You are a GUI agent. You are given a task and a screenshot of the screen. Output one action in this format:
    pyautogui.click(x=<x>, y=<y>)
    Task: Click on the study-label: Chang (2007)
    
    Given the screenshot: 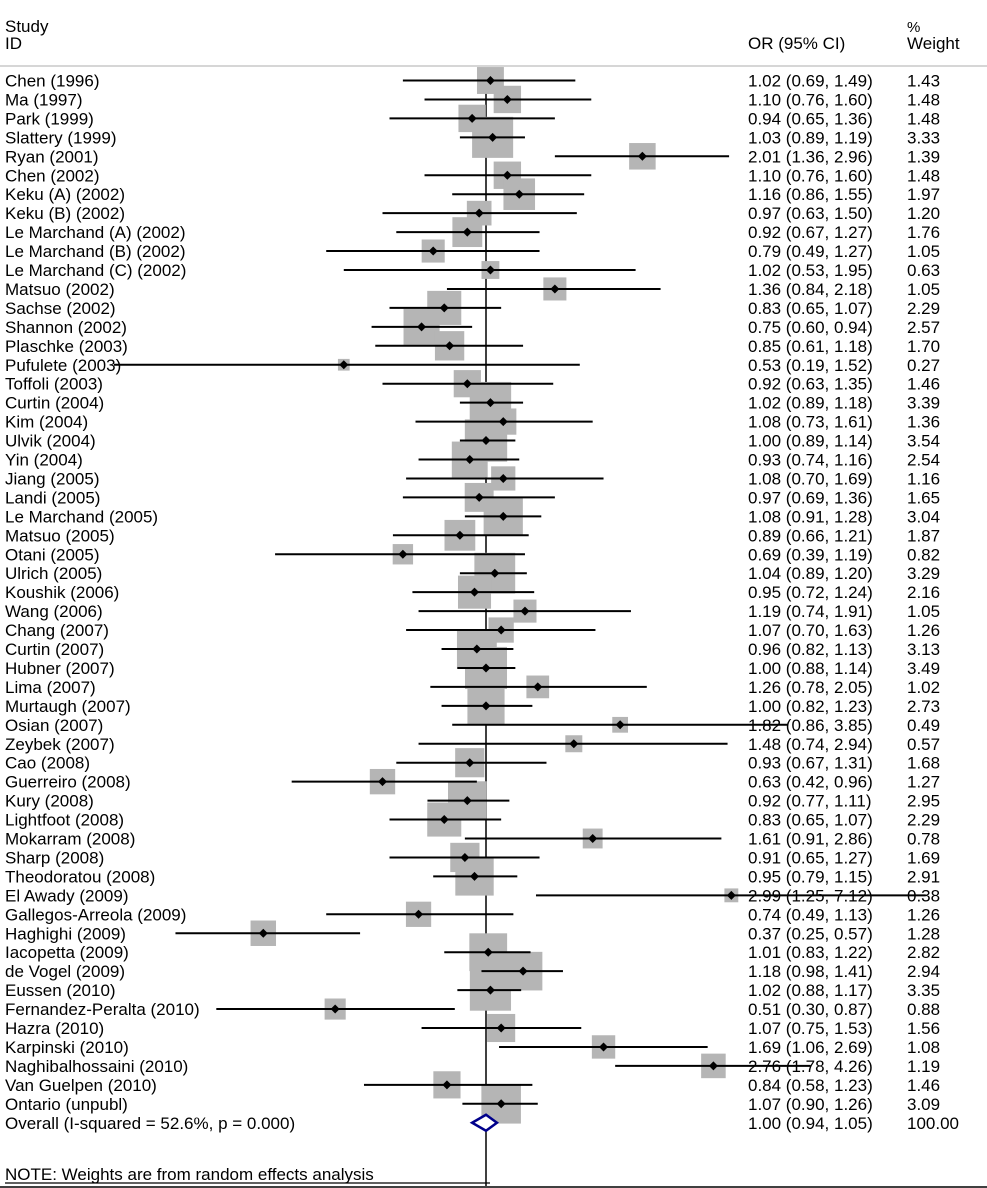 What is the action you would take?
    pyautogui.click(x=57, y=630)
    